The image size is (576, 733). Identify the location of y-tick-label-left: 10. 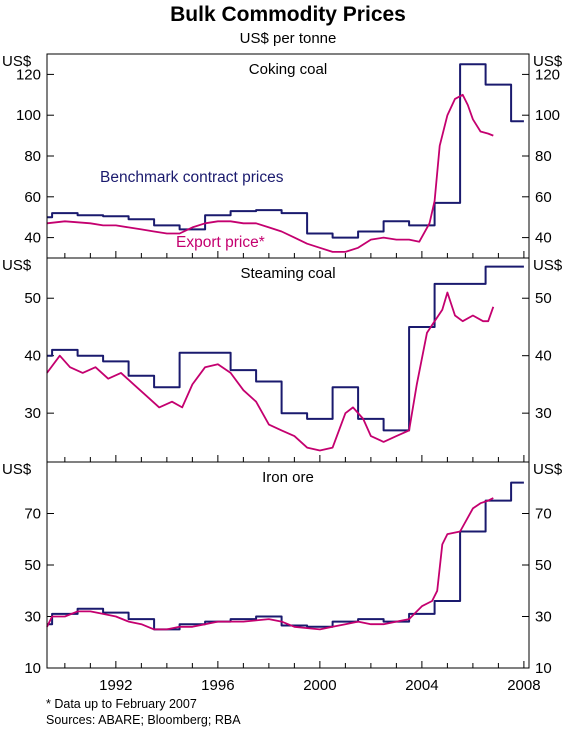
(32, 668).